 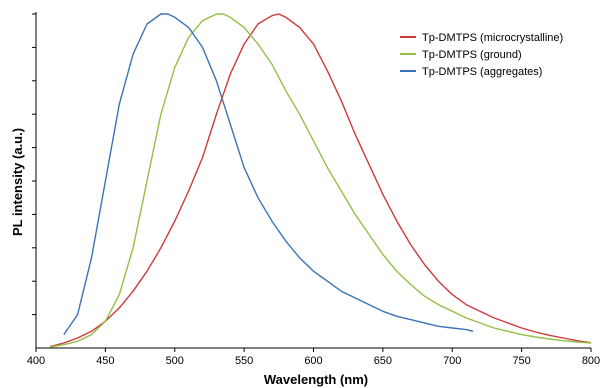 What do you see at coordinates (17, 182) in the screenshot?
I see `y-axis-title: PL intensity (a.u.)` at bounding box center [17, 182].